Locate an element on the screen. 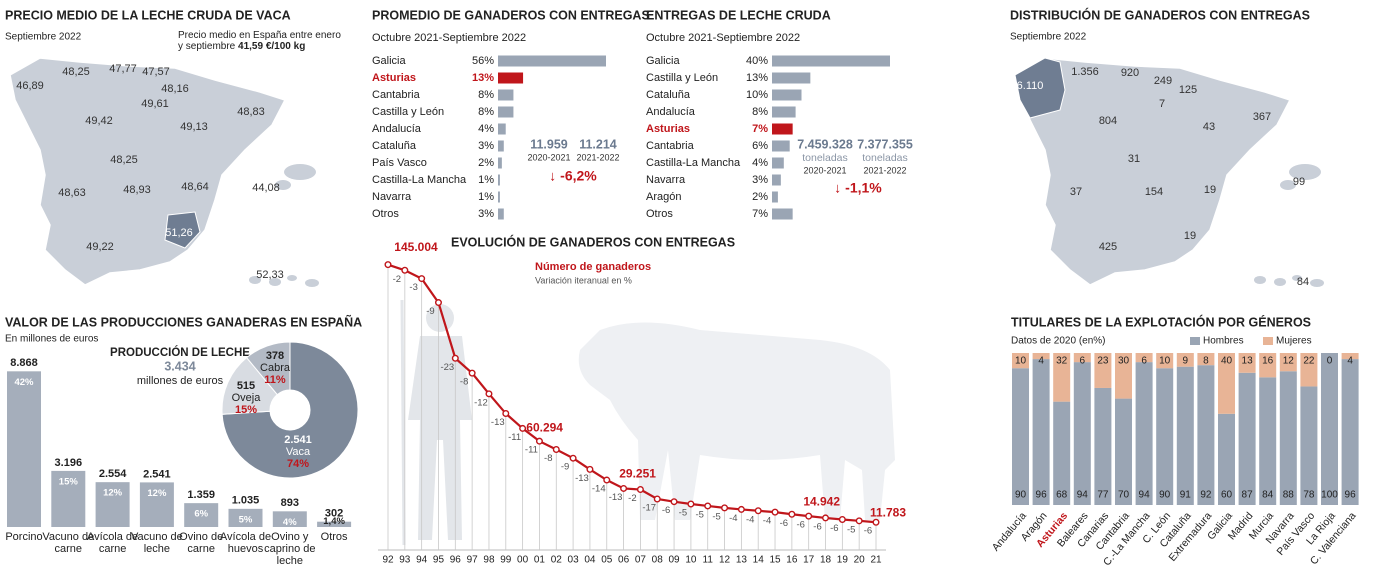 The height and width of the screenshot is (571, 1374). value-label: 302 is located at coordinates (334, 514).